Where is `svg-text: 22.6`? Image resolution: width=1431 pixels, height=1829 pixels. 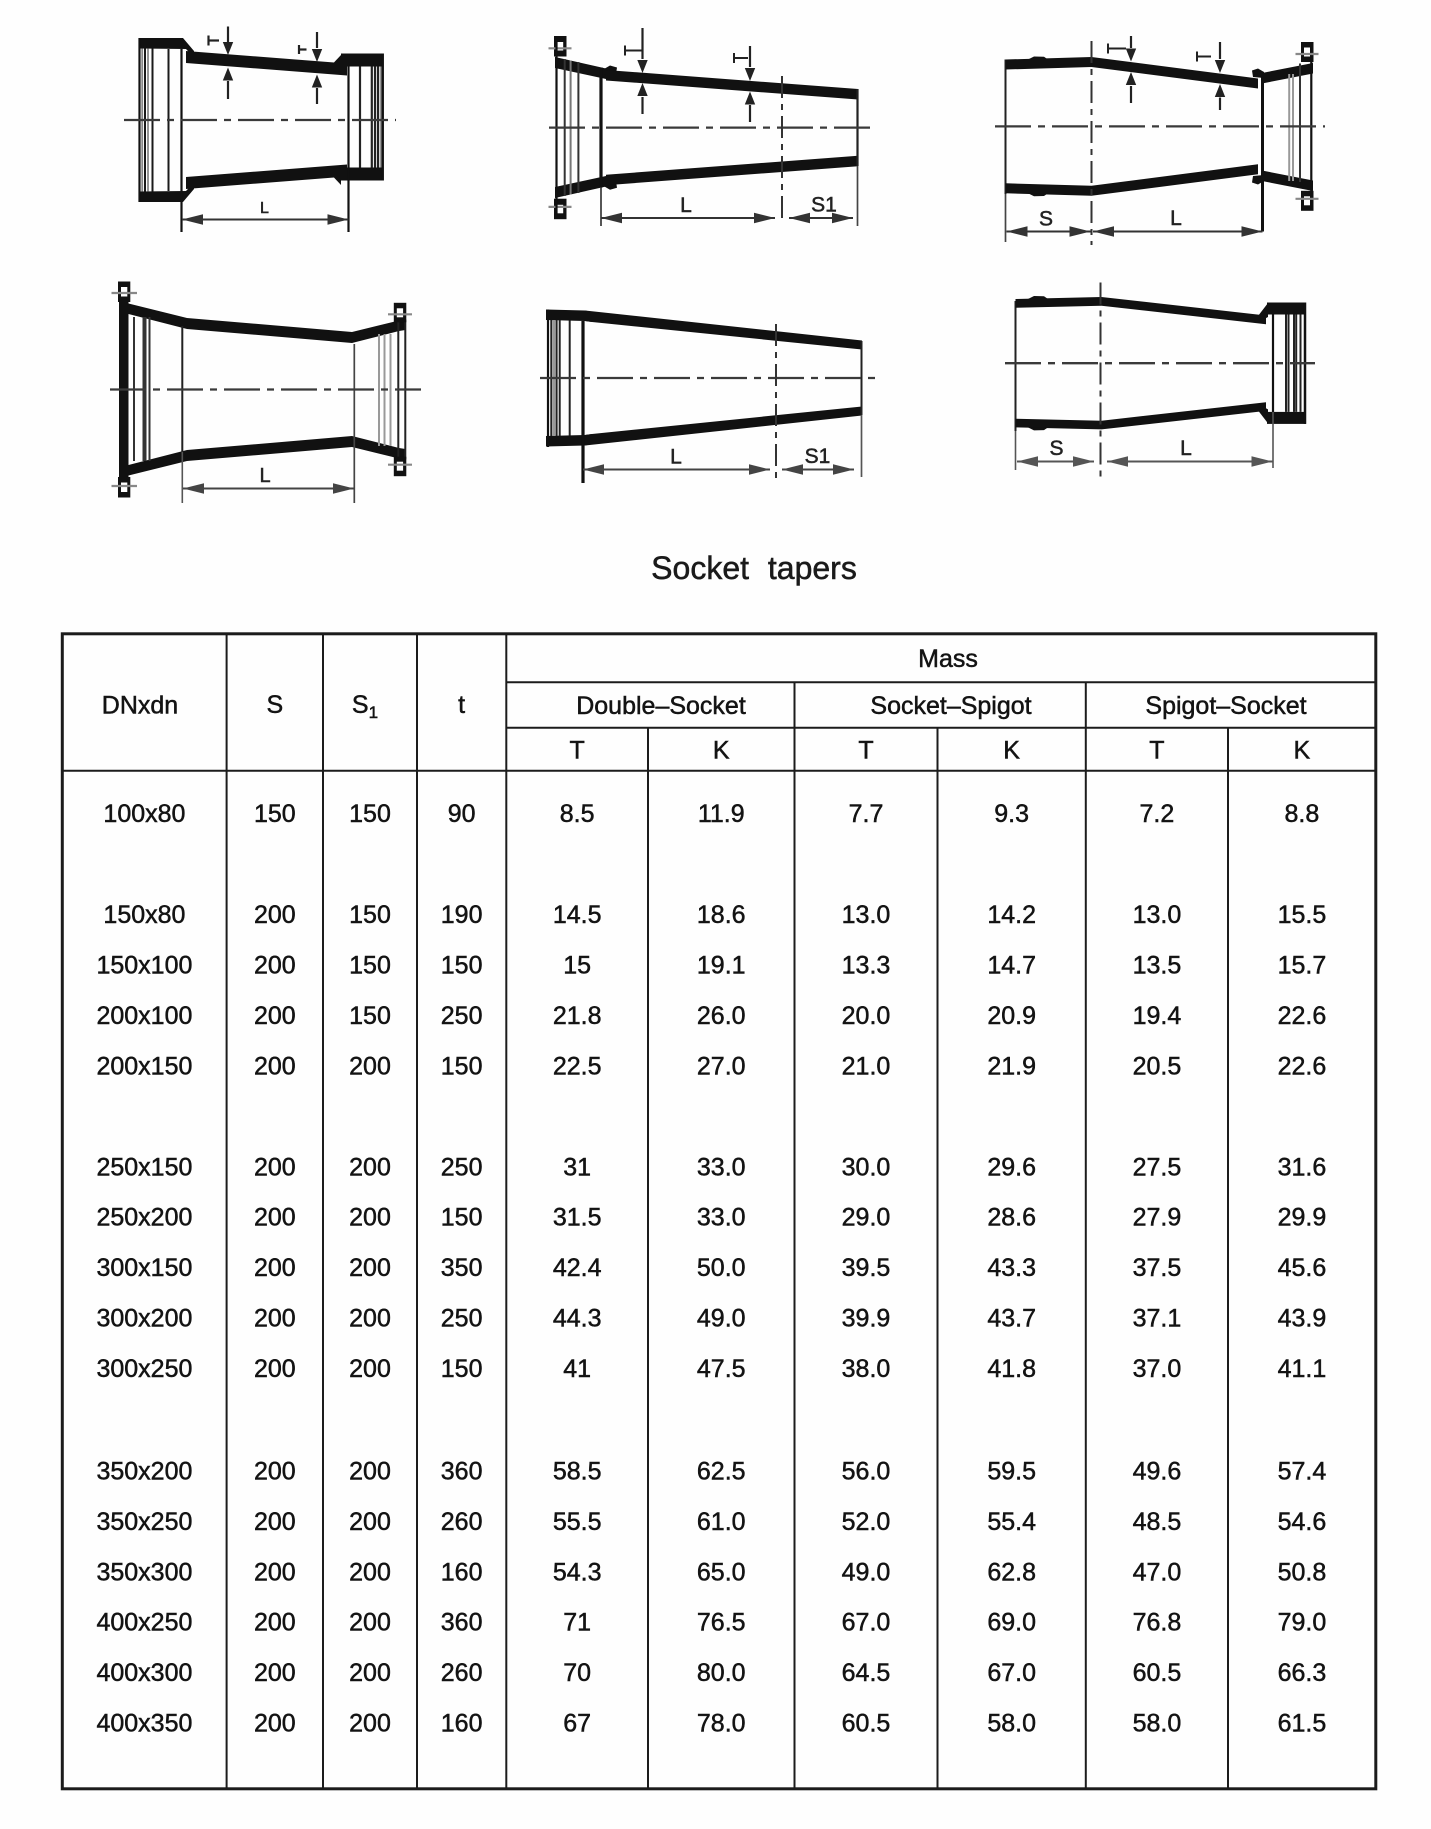 svg-text: 22.6 is located at coordinates (1302, 1016).